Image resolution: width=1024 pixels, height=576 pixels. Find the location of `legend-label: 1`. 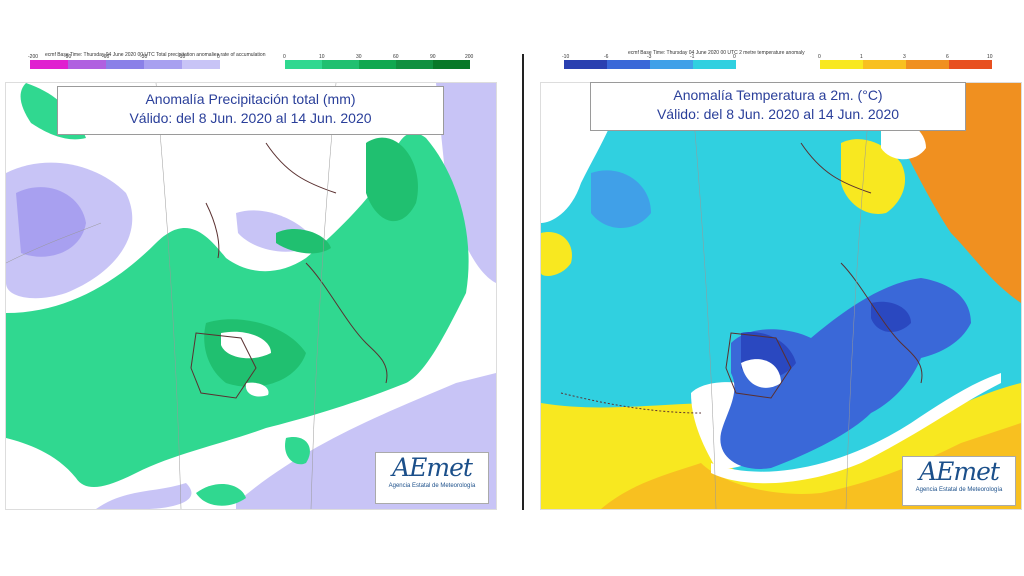

legend-label: 1 is located at coordinates (861, 57).